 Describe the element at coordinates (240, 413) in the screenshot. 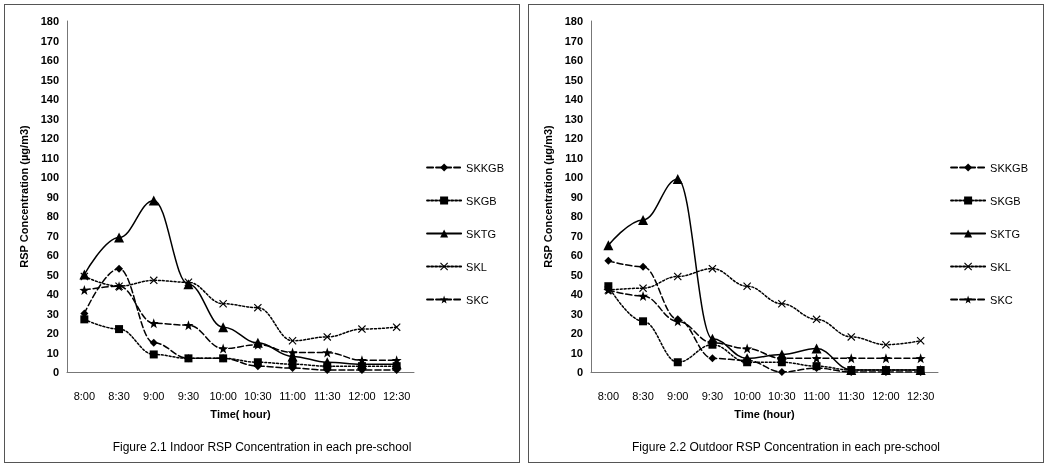

I see `x-axis-title: Time( hour)` at that location.